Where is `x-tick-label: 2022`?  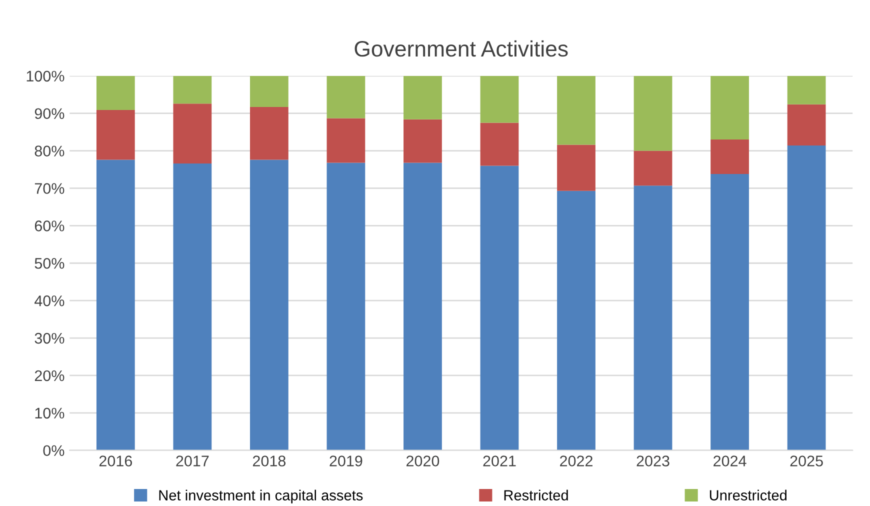 x-tick-label: 2022 is located at coordinates (576, 461).